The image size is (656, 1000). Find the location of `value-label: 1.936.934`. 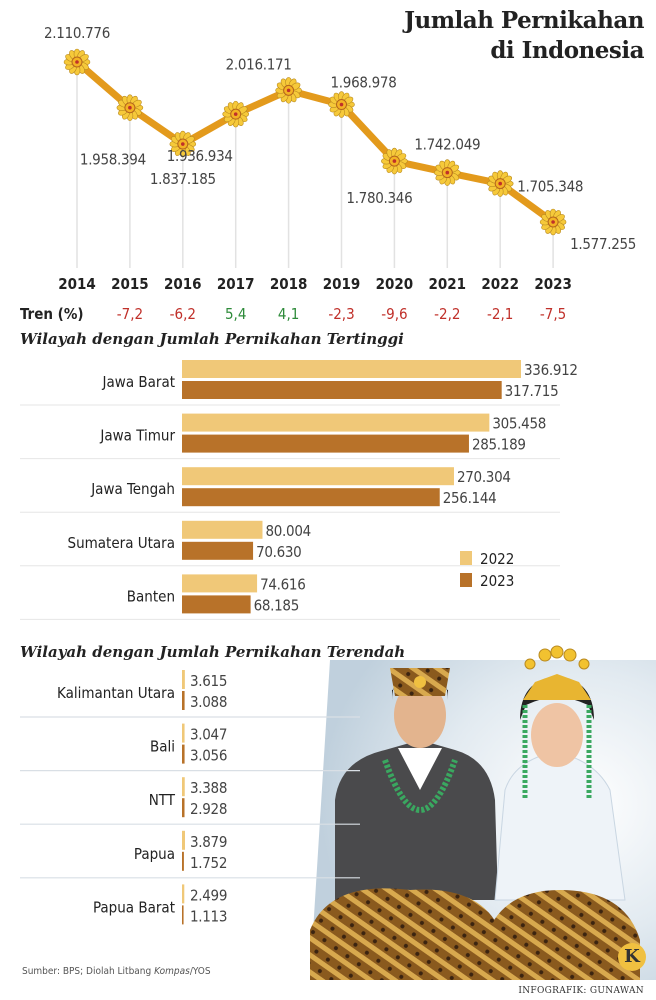

value-label: 1.936.934 is located at coordinates (200, 156).